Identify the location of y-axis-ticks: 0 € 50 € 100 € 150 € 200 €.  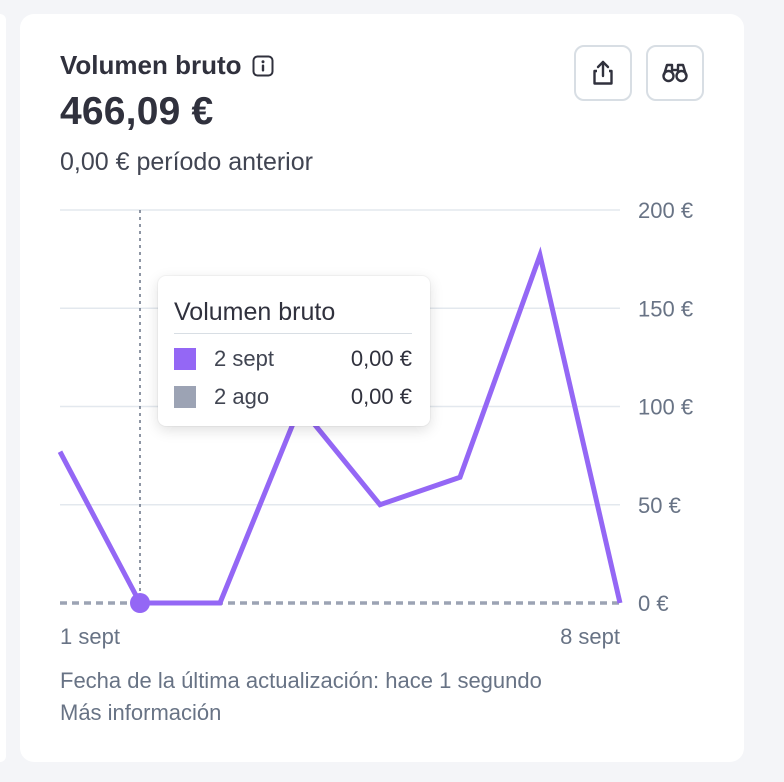
(665, 407).